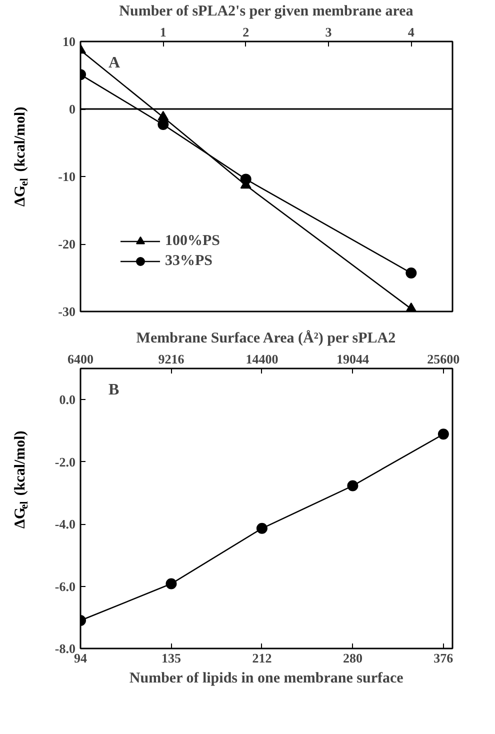 The height and width of the screenshot is (734, 495). Describe the element at coordinates (192, 241) in the screenshot. I see `legend-label: 100%PS` at that location.